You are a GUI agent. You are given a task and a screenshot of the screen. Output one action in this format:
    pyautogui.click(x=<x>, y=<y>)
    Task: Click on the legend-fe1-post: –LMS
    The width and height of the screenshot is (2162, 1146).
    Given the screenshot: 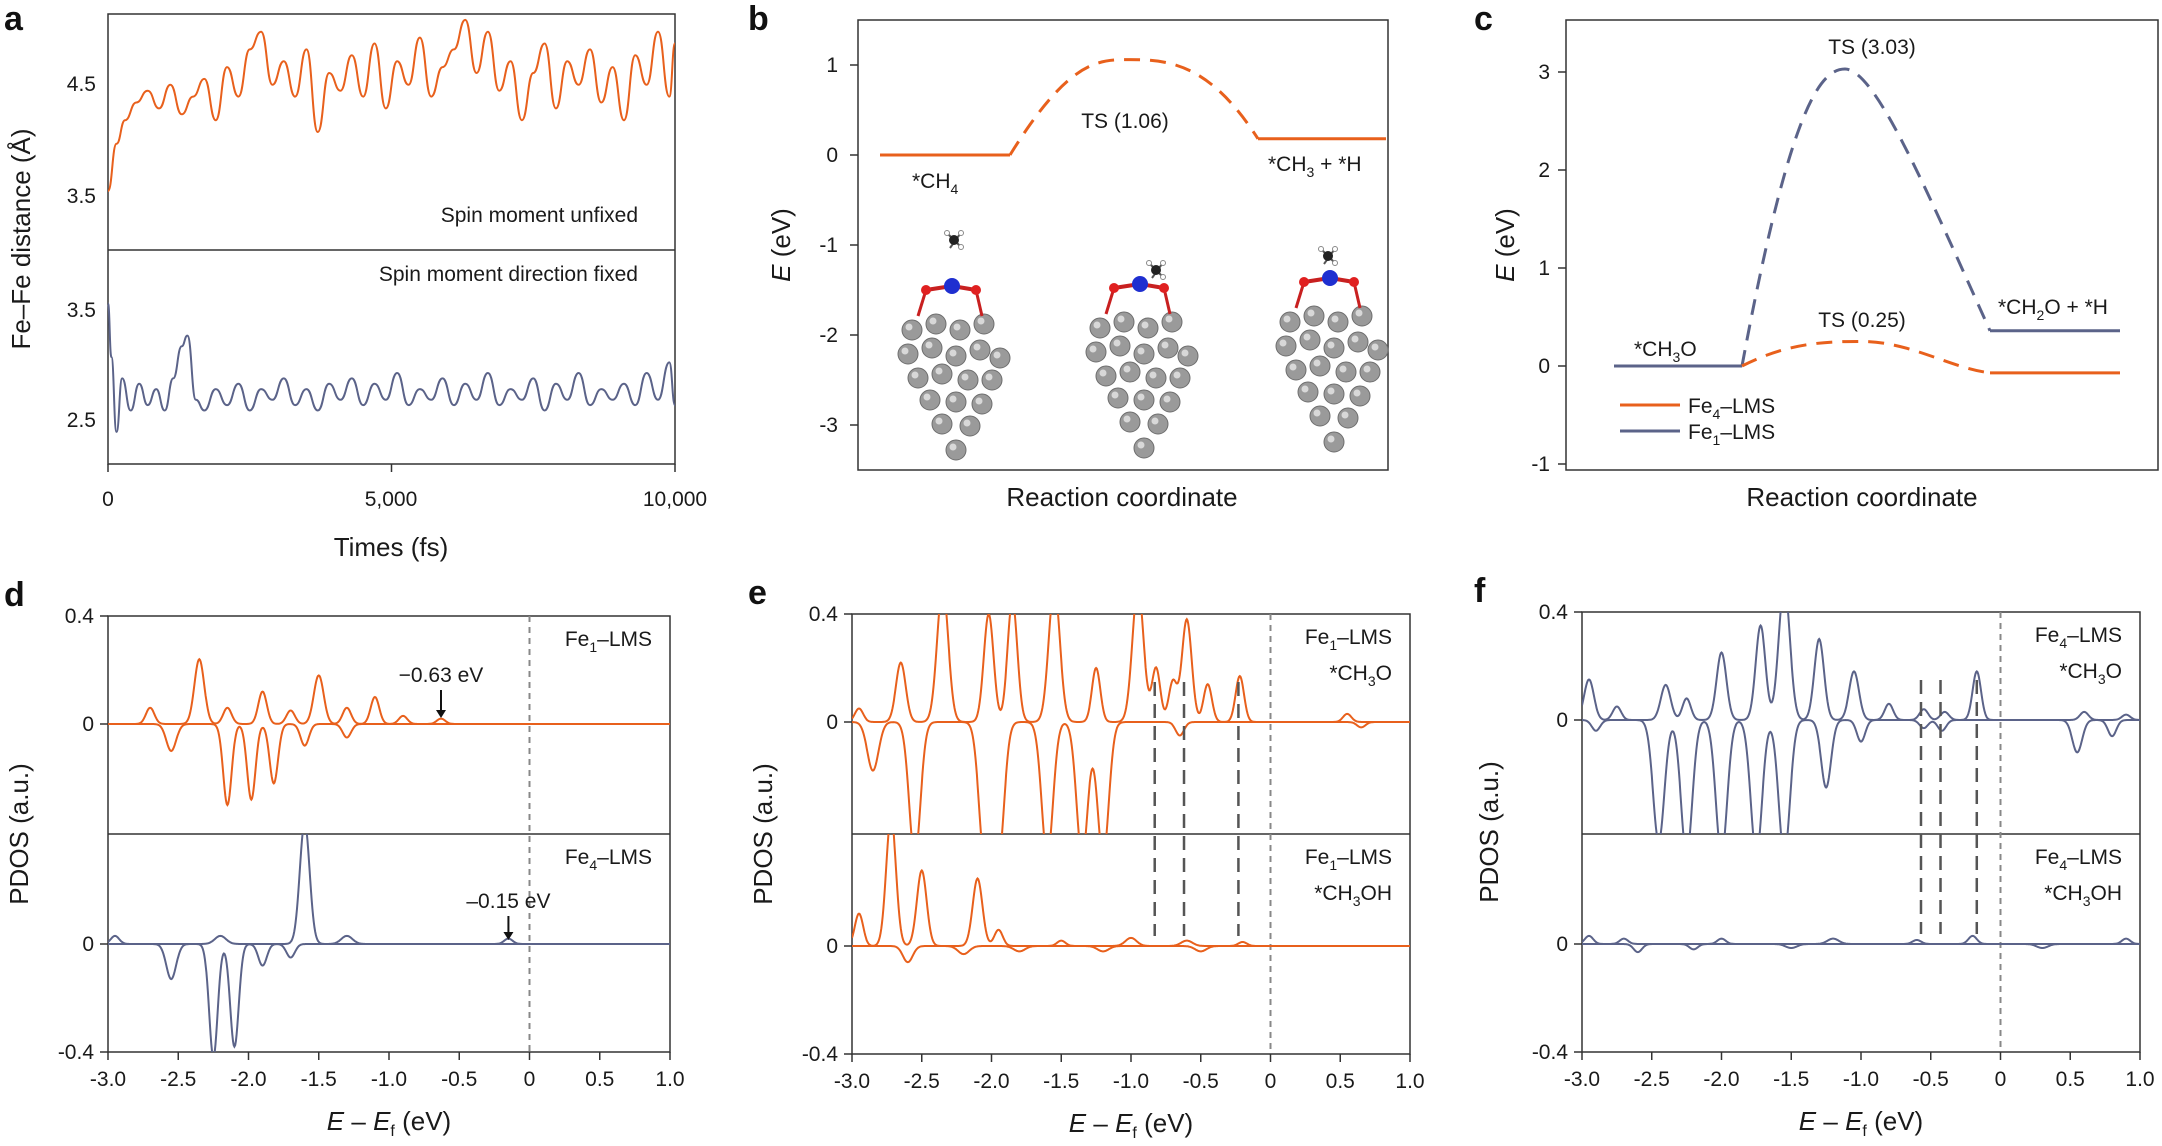 What is the action you would take?
    pyautogui.click(x=1747, y=432)
    